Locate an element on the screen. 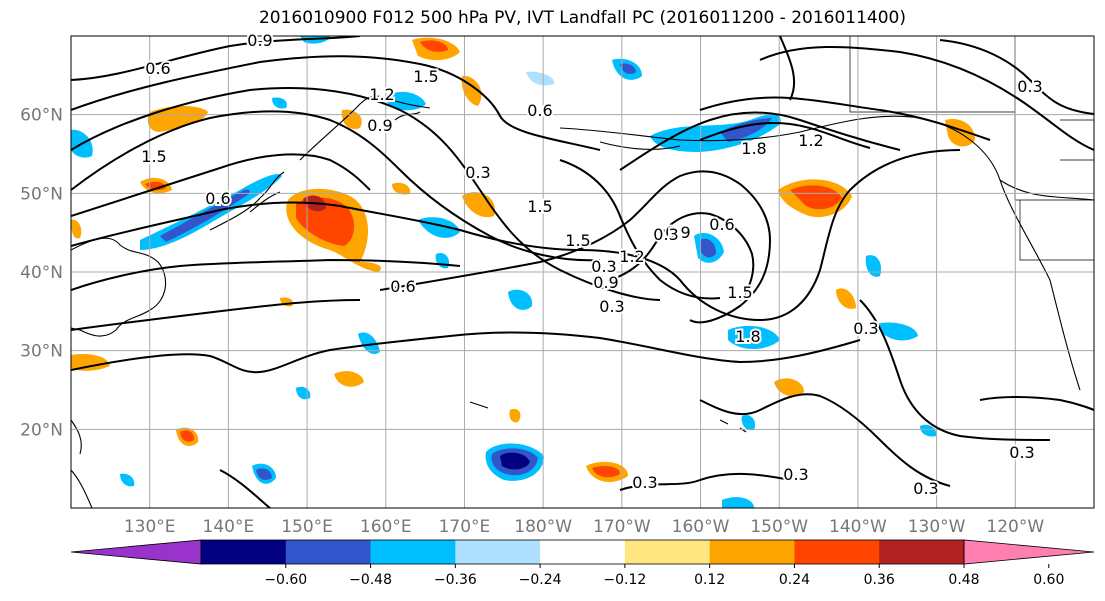 The width and height of the screenshot is (1105, 601). political-borders is located at coordinates (971, 148).